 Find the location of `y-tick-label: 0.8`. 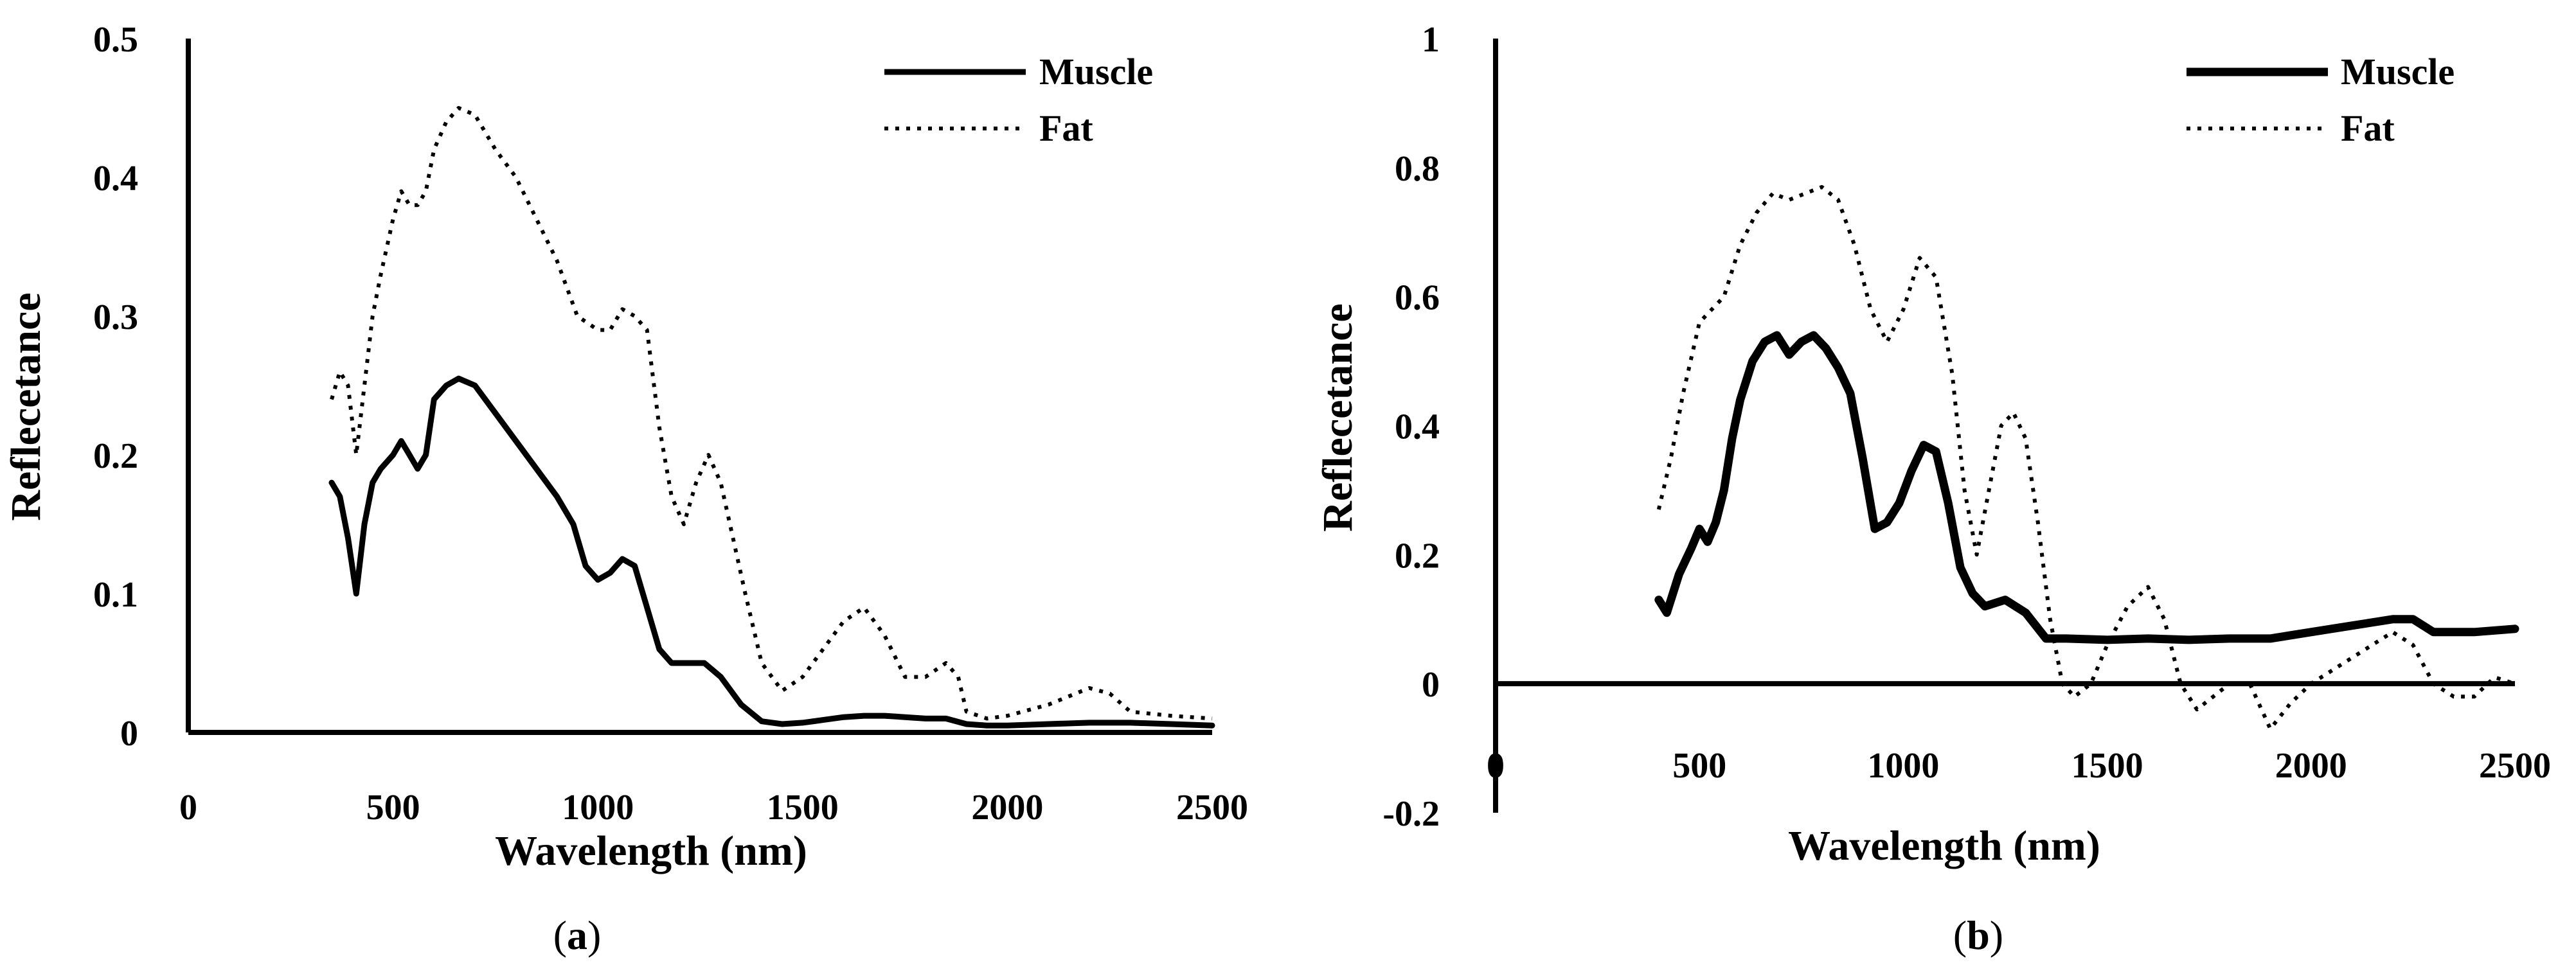

y-tick-label: 0.8 is located at coordinates (1417, 169).